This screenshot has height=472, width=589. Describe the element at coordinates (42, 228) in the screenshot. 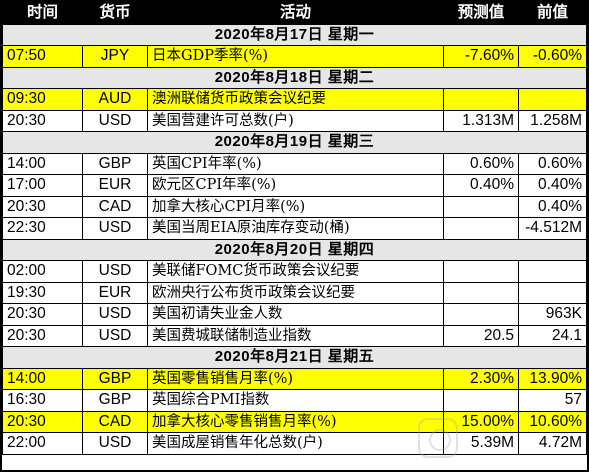

I see `event-time: 22:30` at that location.